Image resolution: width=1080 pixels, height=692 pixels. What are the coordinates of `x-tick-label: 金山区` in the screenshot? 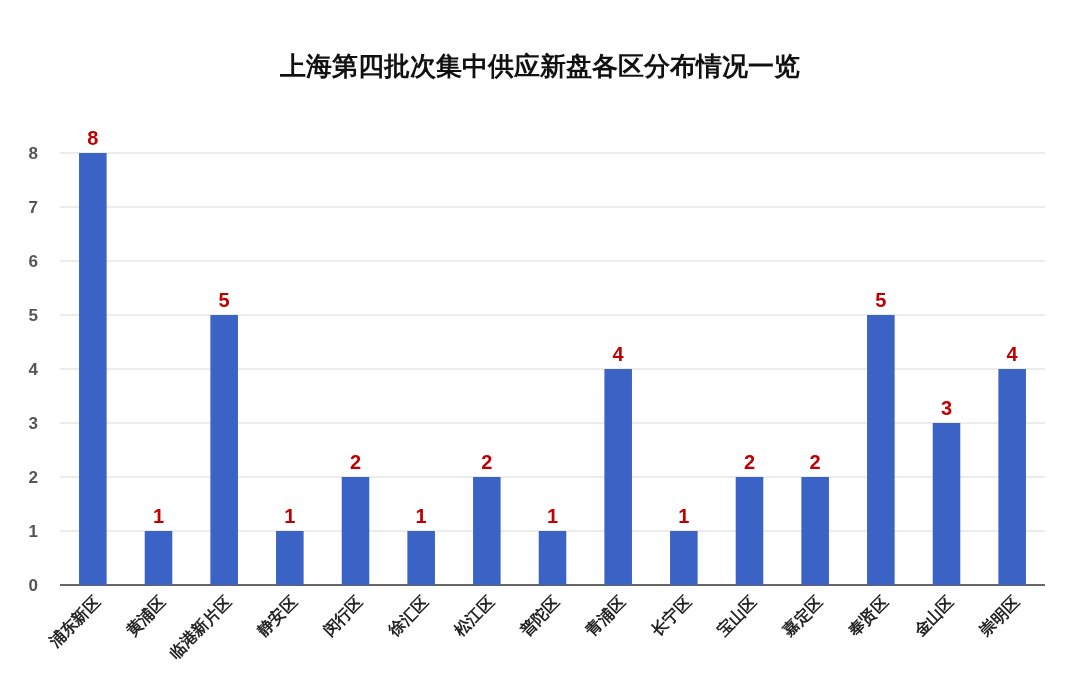 It's located at (933, 616).